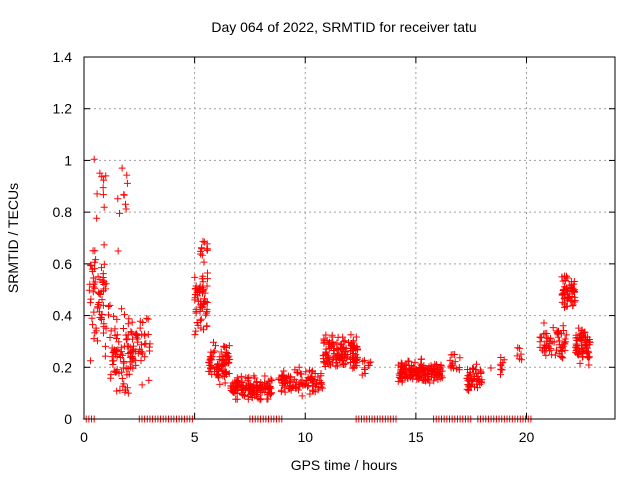  What do you see at coordinates (305, 437) in the screenshot?
I see `x-tick-label: 10` at bounding box center [305, 437].